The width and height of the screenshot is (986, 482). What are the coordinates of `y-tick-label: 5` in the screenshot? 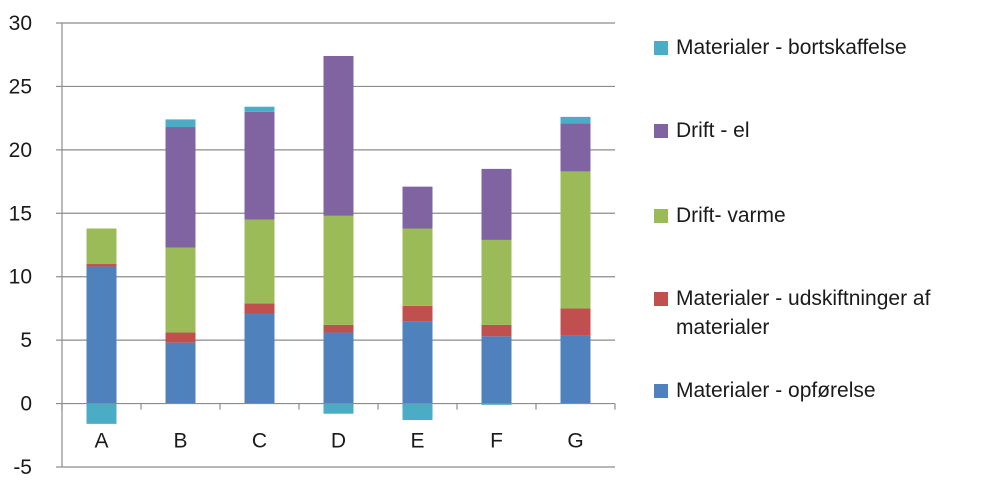 It's located at (26, 340).